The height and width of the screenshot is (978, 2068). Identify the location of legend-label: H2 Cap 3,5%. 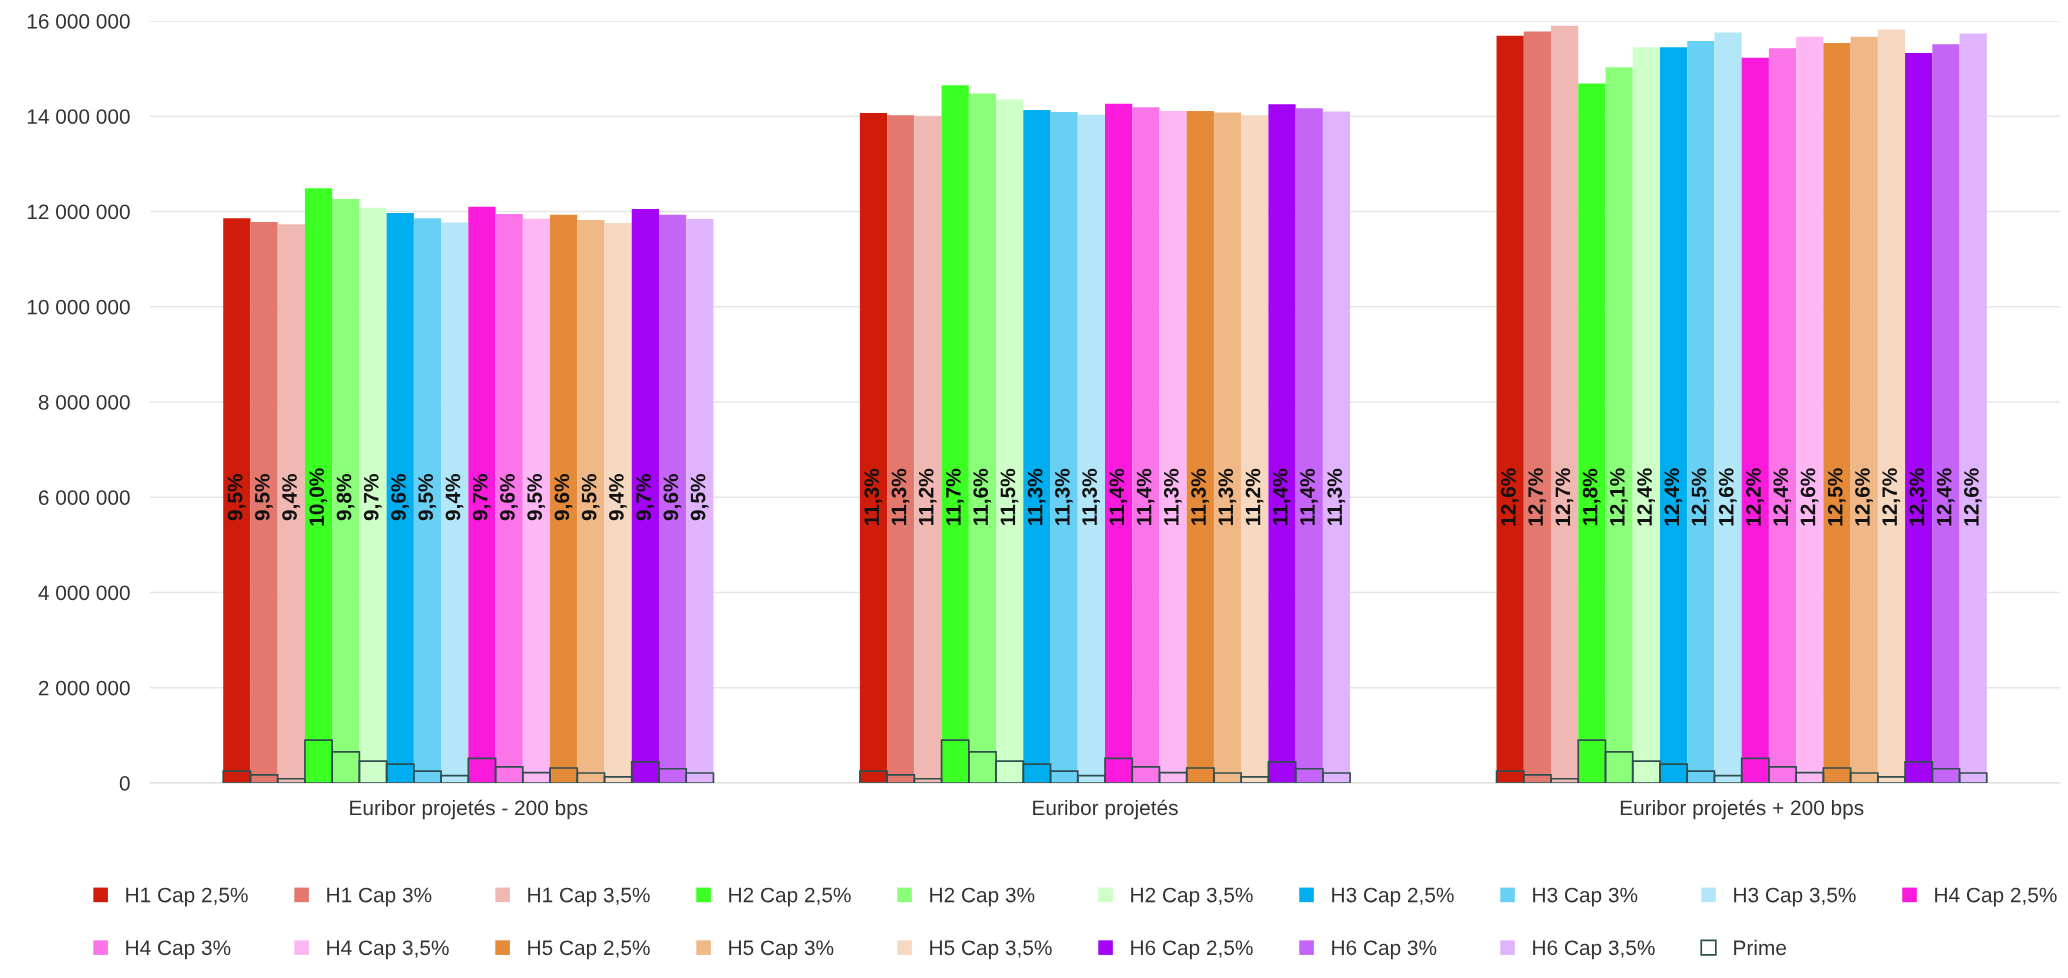
(1192, 897).